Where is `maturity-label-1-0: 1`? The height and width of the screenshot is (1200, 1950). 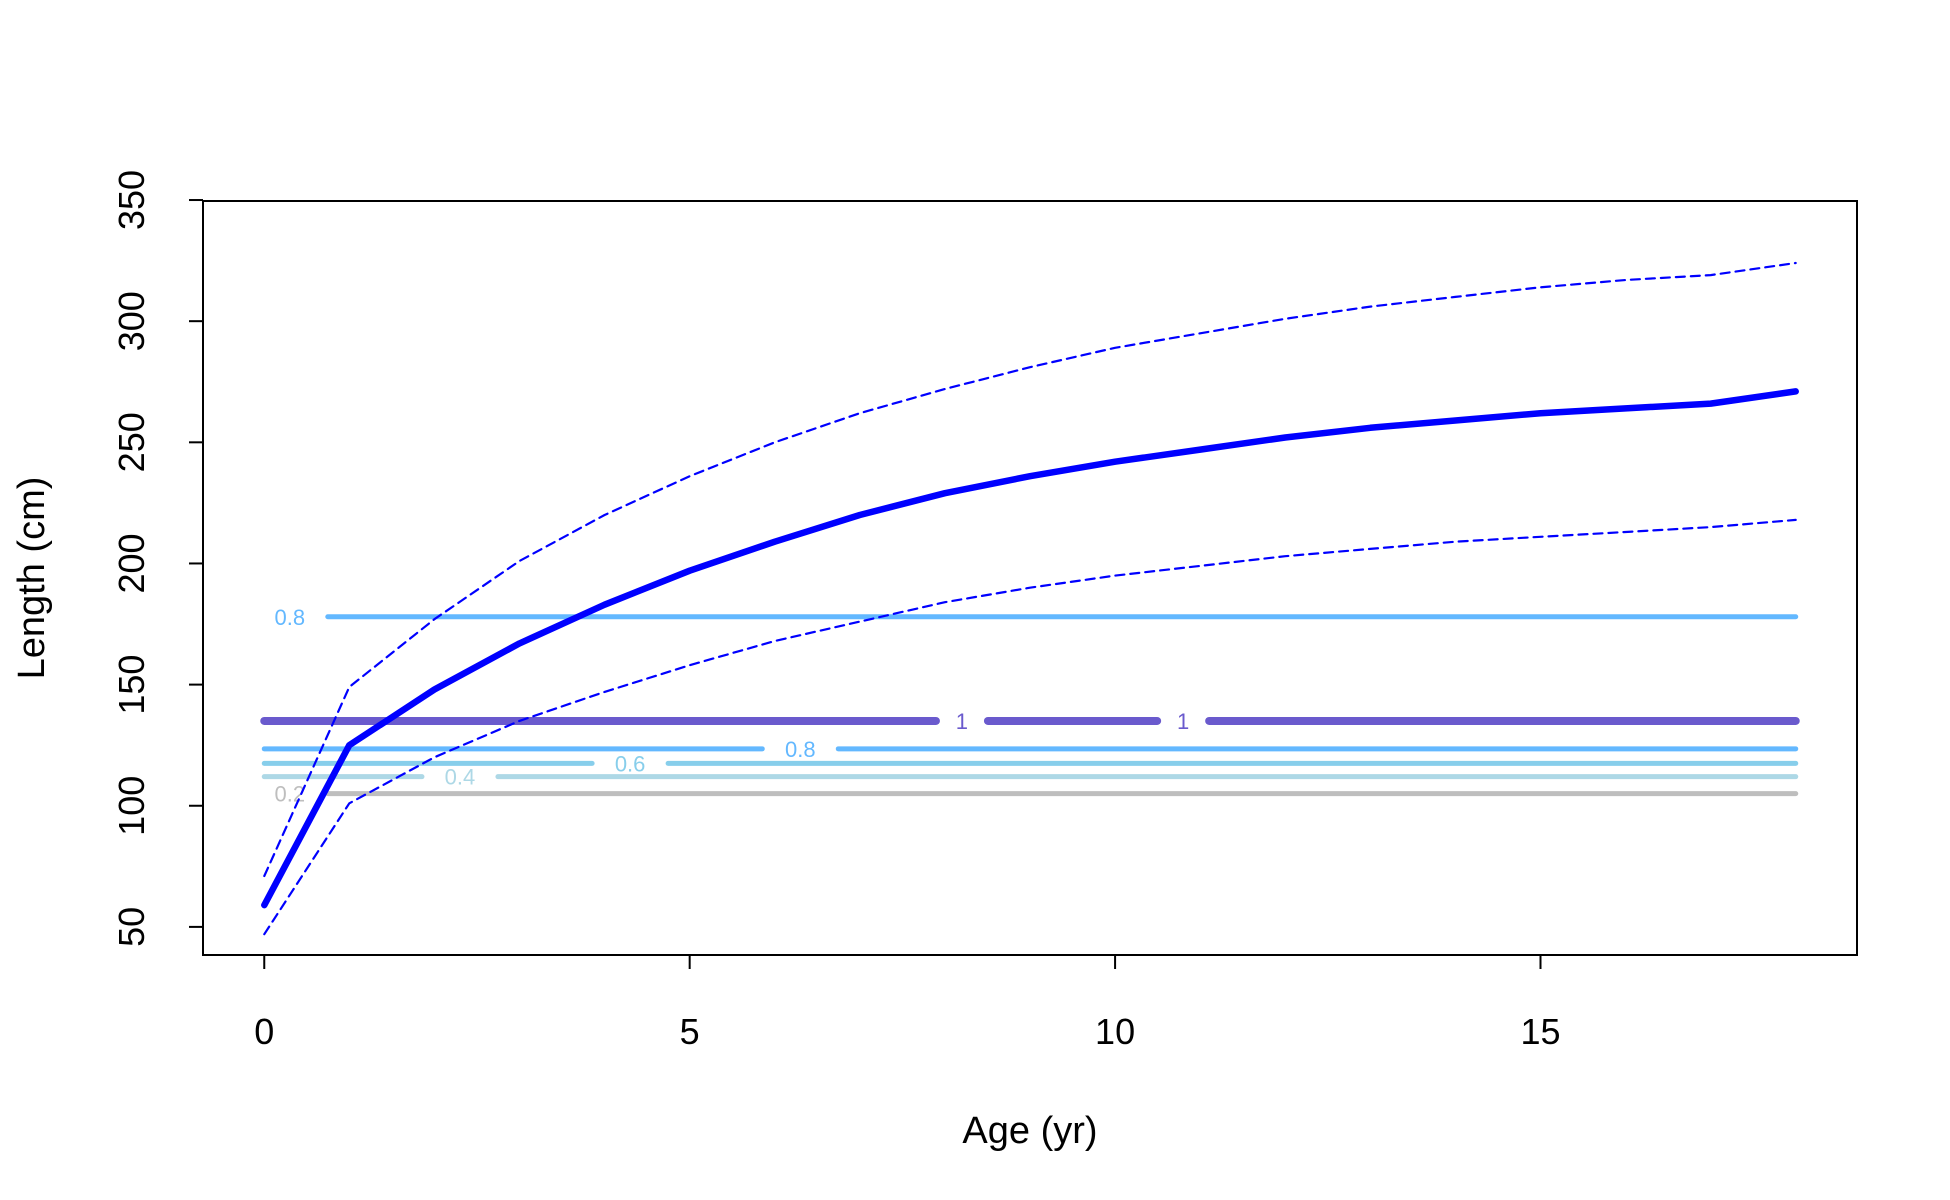
maturity-label-1-0: 1 is located at coordinates (962, 721).